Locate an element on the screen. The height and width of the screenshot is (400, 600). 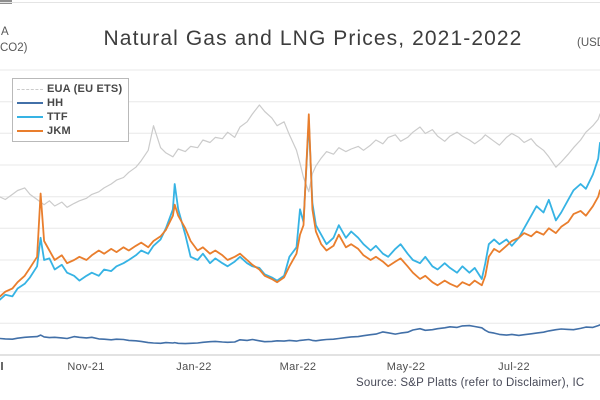
legend-item-jkm: JKM is located at coordinates (70, 131).